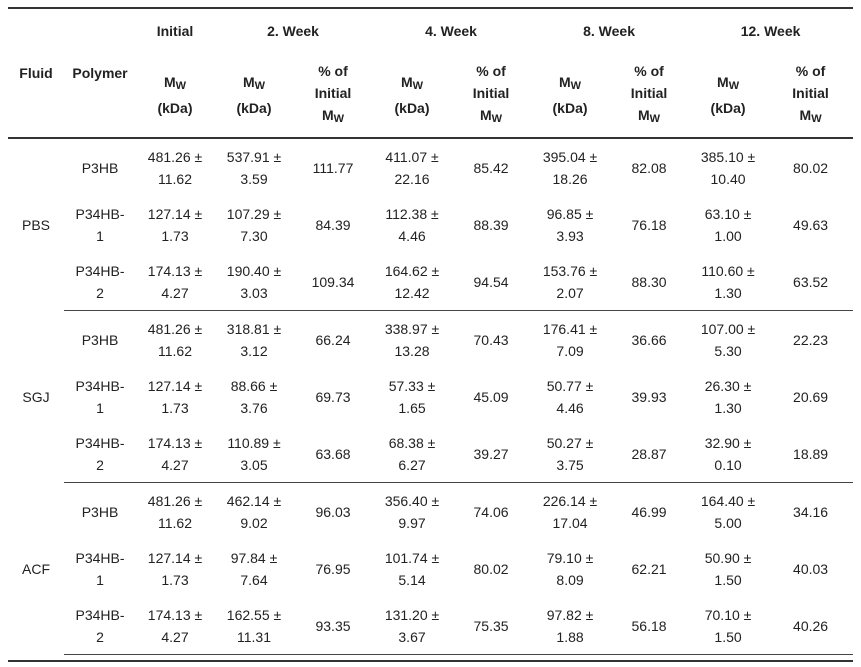 This screenshot has width=861, height=667. I want to click on value-line-2: 1.30, so click(728, 292).